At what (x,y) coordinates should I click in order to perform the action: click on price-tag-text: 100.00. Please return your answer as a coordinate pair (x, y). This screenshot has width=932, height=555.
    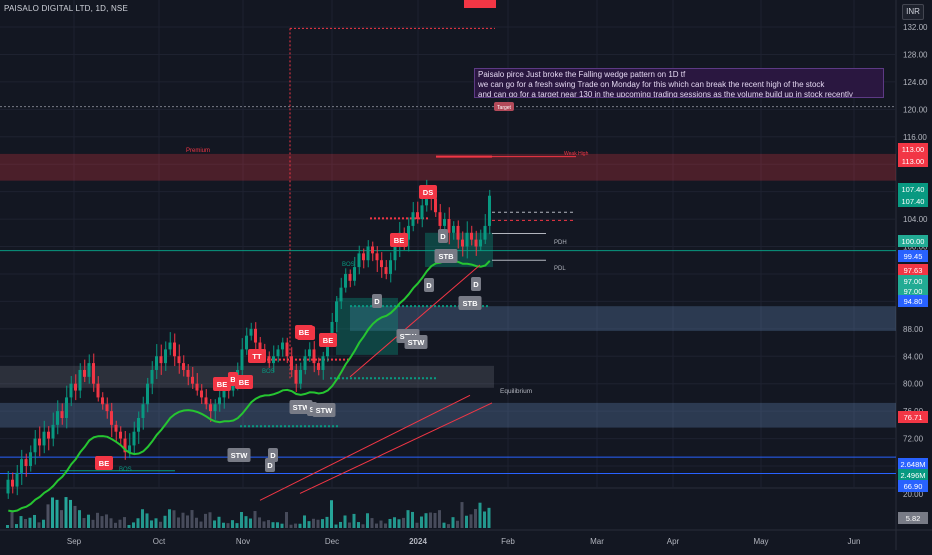
    Looking at the image, I should click on (913, 241).